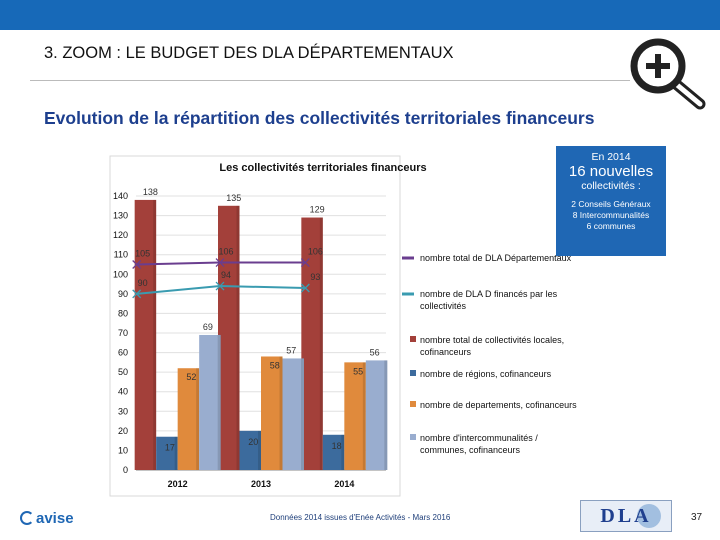 The image size is (720, 540). What do you see at coordinates (253, 442) in the screenshot?
I see `data-label-regions: 20` at bounding box center [253, 442].